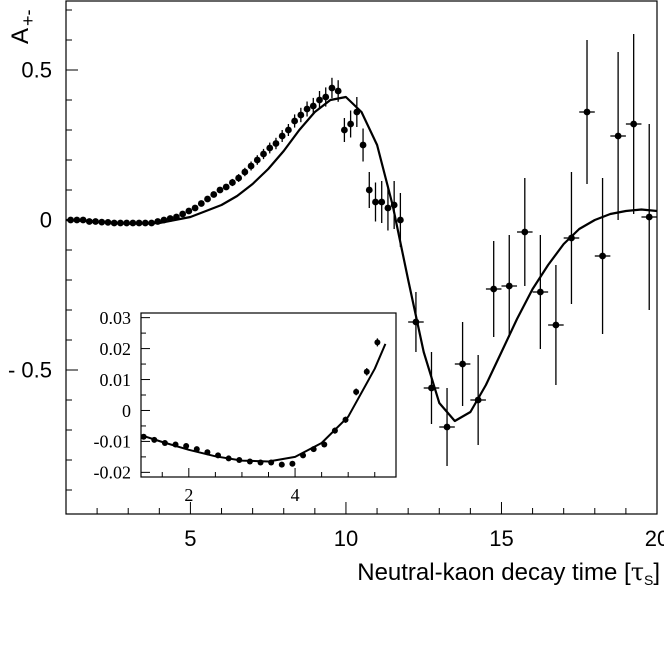 This screenshot has width=664, height=670. I want to click on main-y-tick-label: 0.5, so click(36, 70).